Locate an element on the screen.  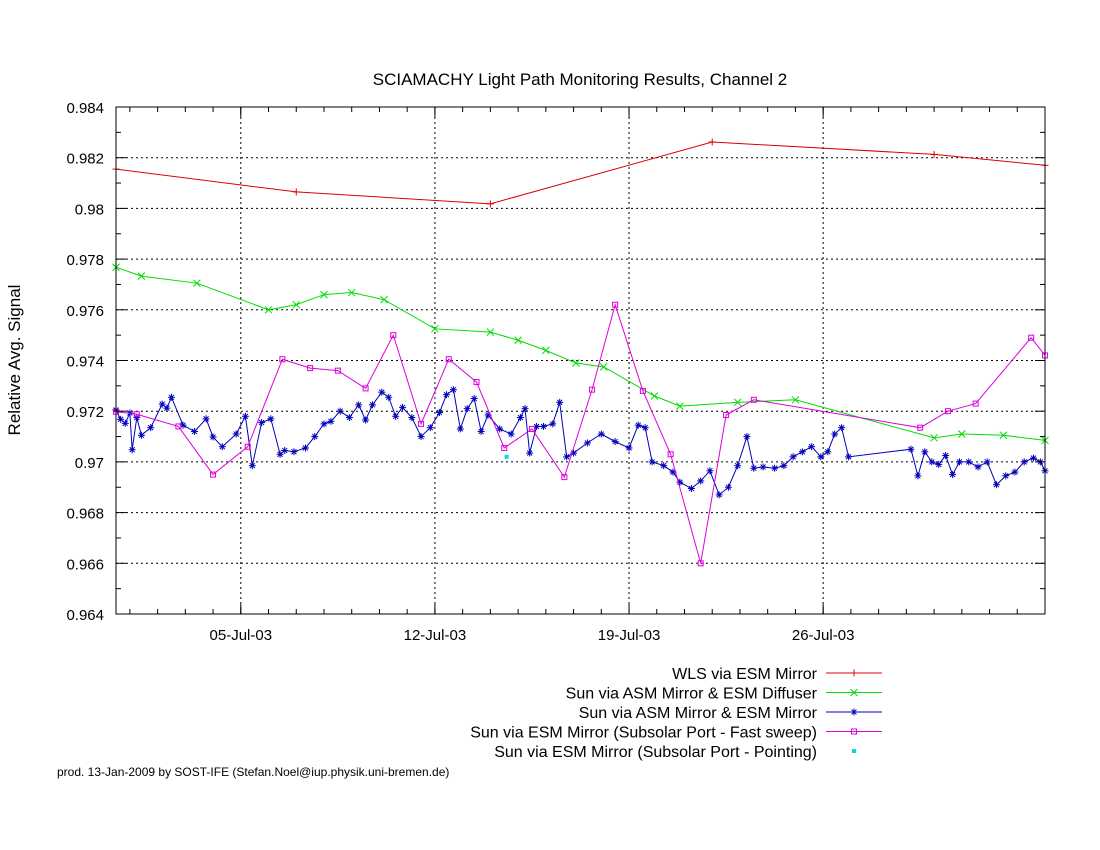
legend-entry: Sun via ASM Mirror & ESM Mirror is located at coordinates (730, 713).